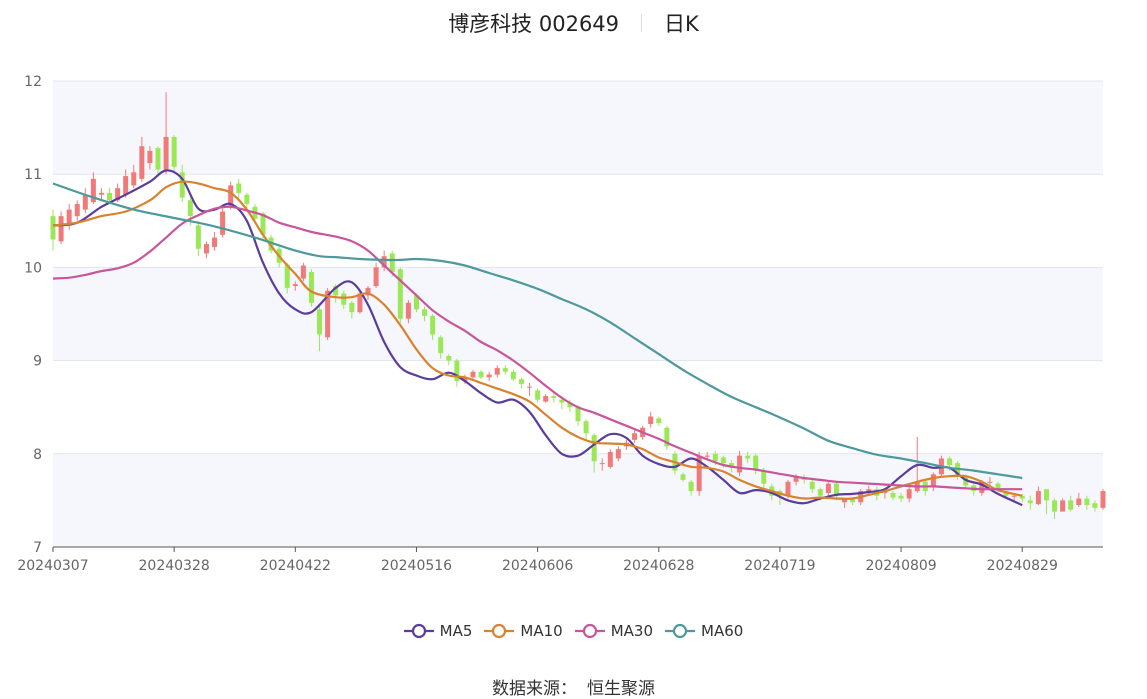 This screenshot has height=699, width=1147. What do you see at coordinates (722, 631) in the screenshot?
I see `legend-label: MA60` at bounding box center [722, 631].